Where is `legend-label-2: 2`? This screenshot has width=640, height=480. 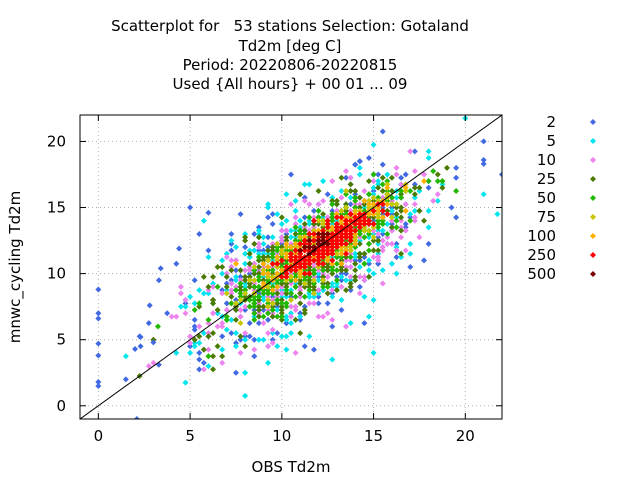 legend-label-2: 2 is located at coordinates (551, 122).